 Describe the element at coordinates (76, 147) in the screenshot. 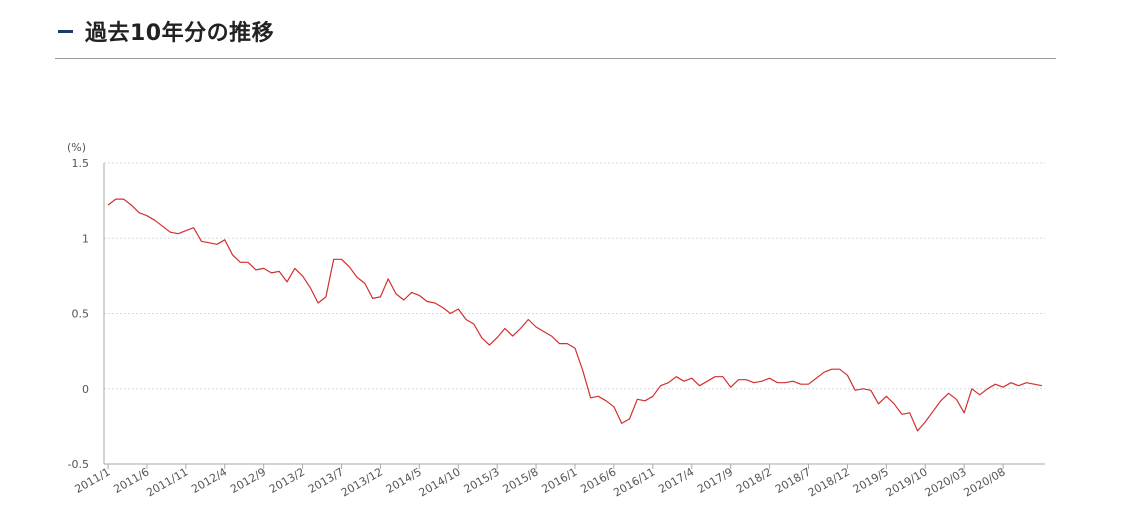

I see `y-axis-unit-label: (%)` at that location.